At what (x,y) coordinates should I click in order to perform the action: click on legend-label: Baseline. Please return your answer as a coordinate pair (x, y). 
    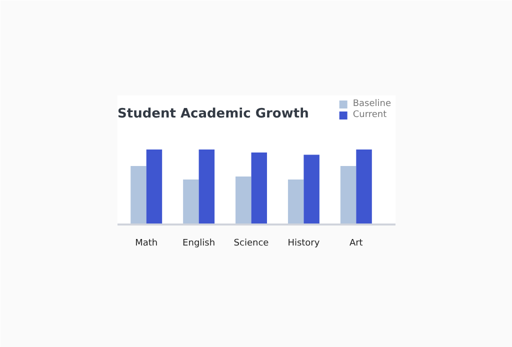
    Looking at the image, I should click on (371, 104).